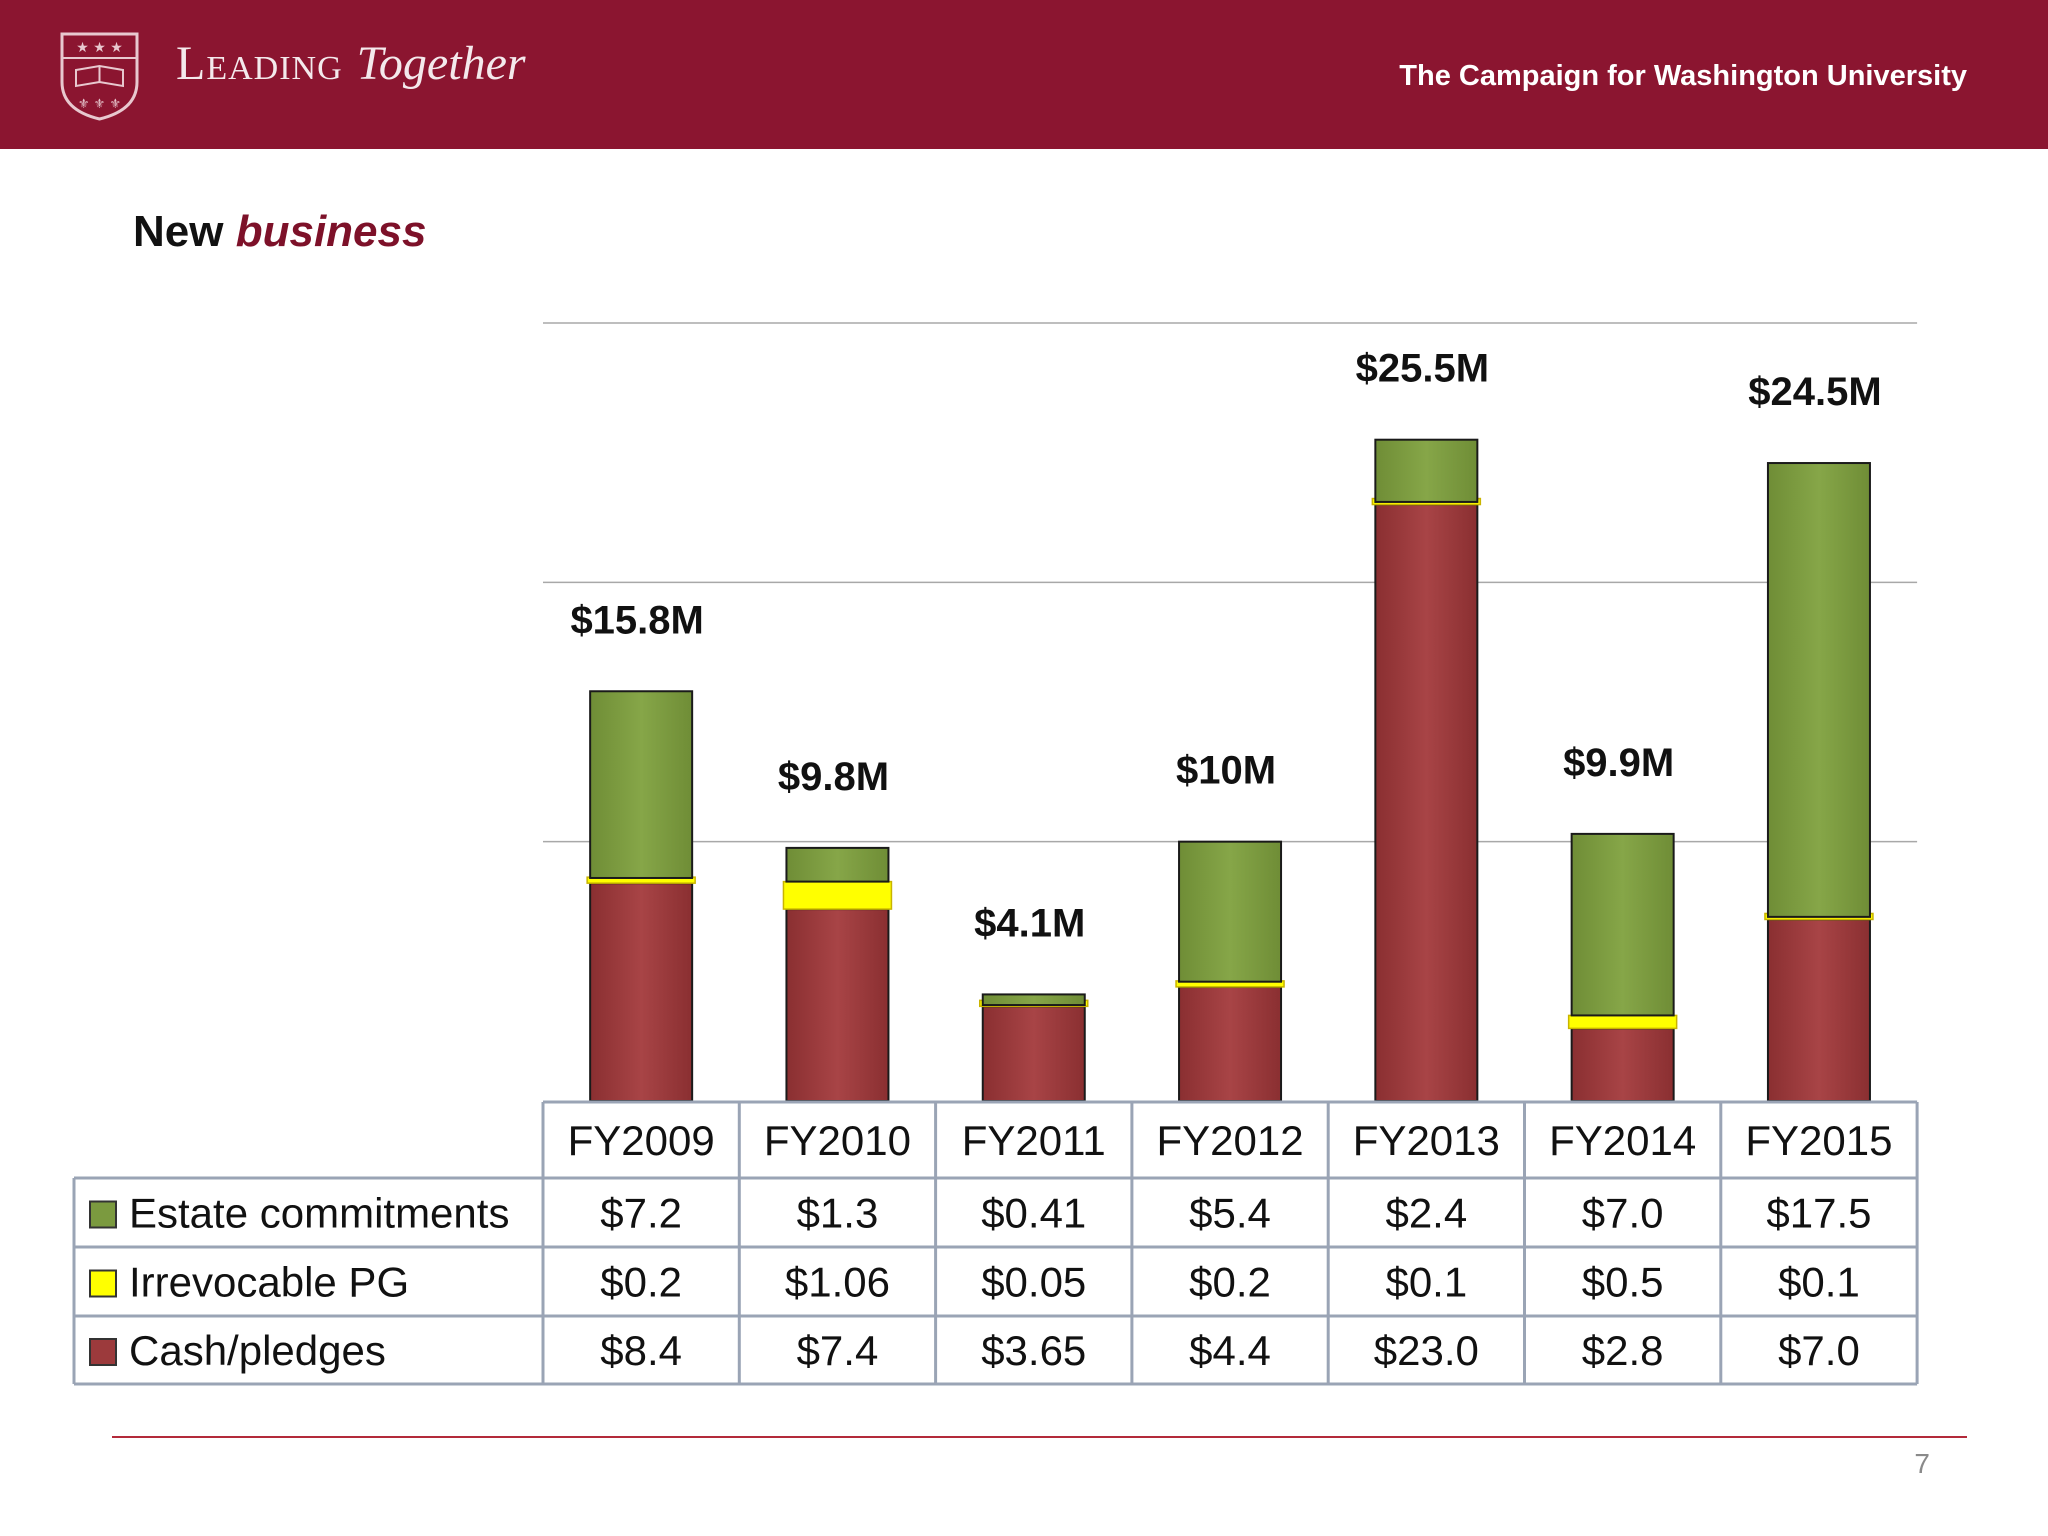 The width and height of the screenshot is (2048, 1536). Describe the element at coordinates (1033, 1000) in the screenshot. I see `bar-estate-commitments-fy2011` at that location.